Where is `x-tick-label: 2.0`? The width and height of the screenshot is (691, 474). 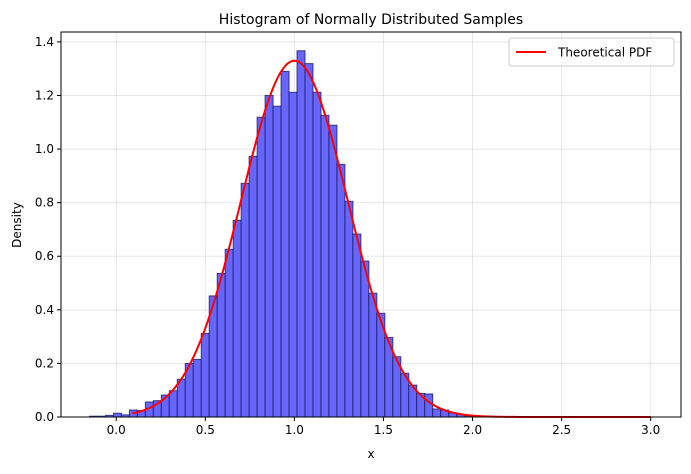
x-tick-label: 2.0 is located at coordinates (472, 430).